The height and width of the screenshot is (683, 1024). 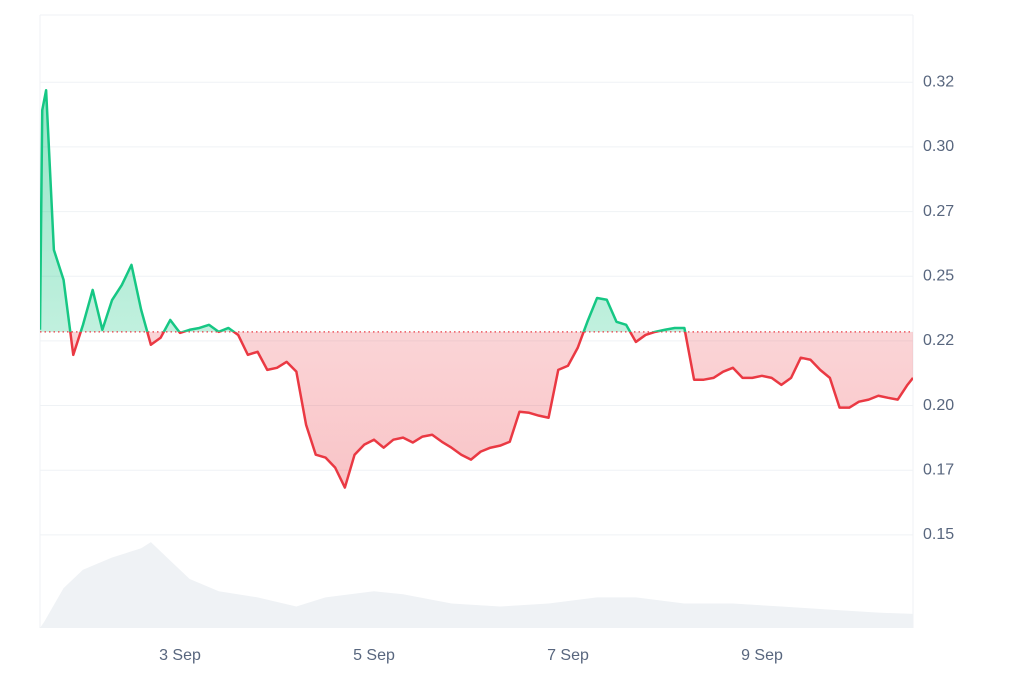 I want to click on volume-area, so click(x=476, y=585).